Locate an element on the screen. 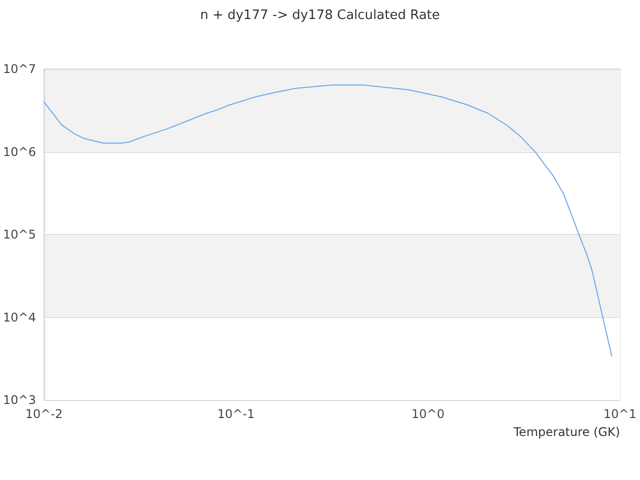 The width and height of the screenshot is (640, 480). y-tick-label: 10^7 is located at coordinates (19, 69).